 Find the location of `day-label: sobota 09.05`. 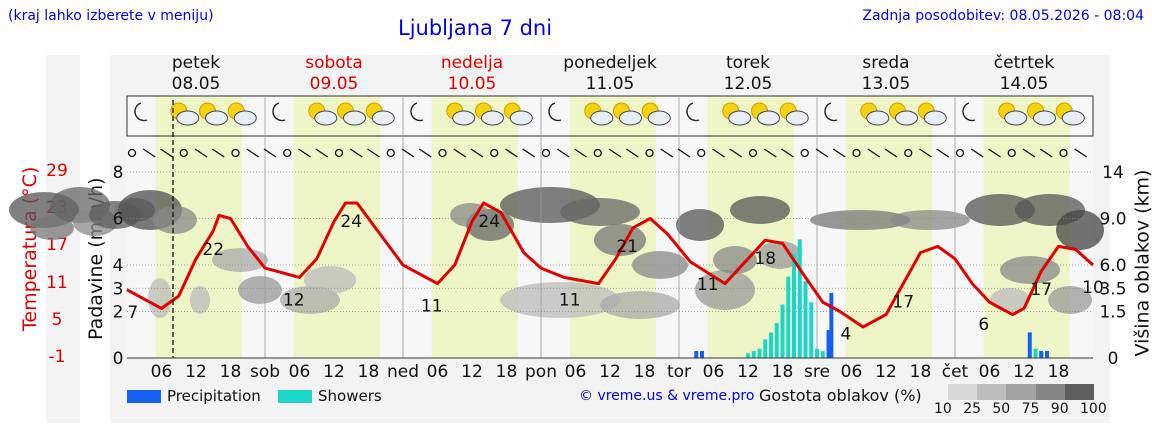

day-label: sobota 09.05 is located at coordinates (334, 74).